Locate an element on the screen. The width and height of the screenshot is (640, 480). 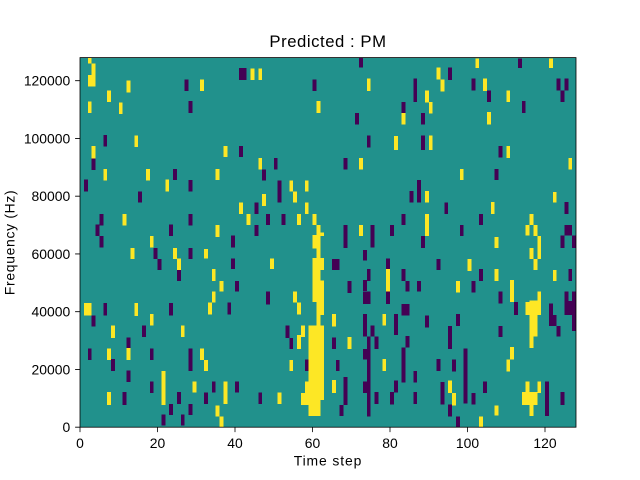
svg-text: 60 is located at coordinates (313, 443).